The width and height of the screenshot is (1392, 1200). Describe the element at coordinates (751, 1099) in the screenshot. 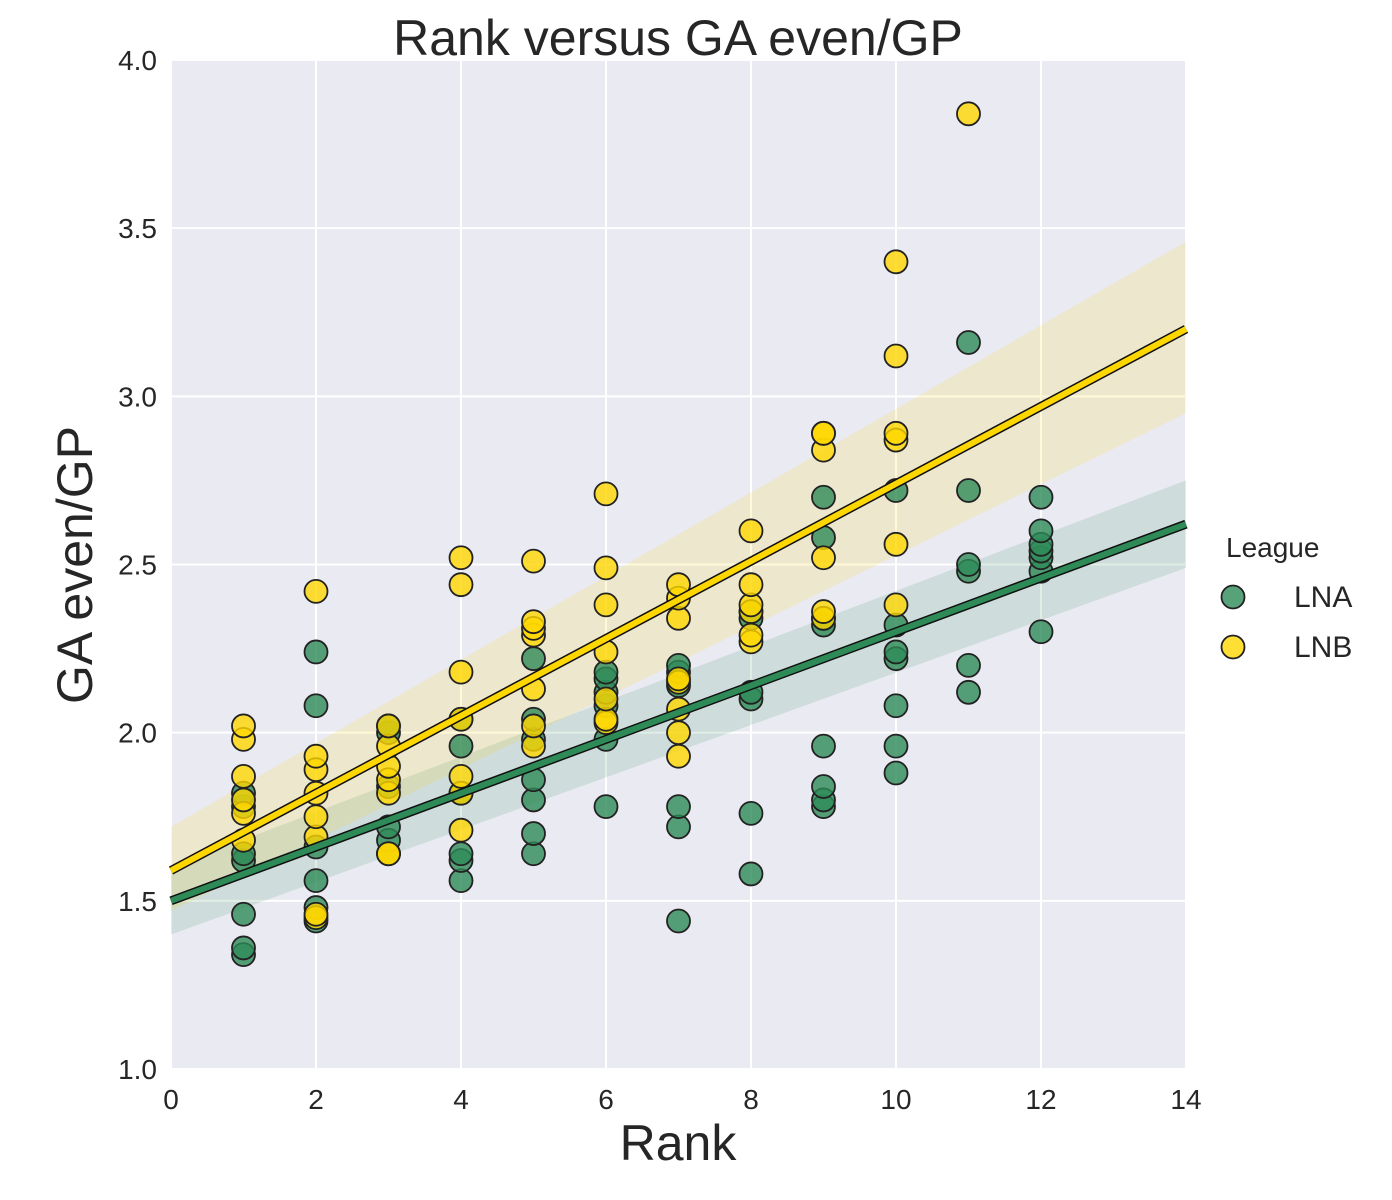

I see `x-tick-label: 8` at that location.